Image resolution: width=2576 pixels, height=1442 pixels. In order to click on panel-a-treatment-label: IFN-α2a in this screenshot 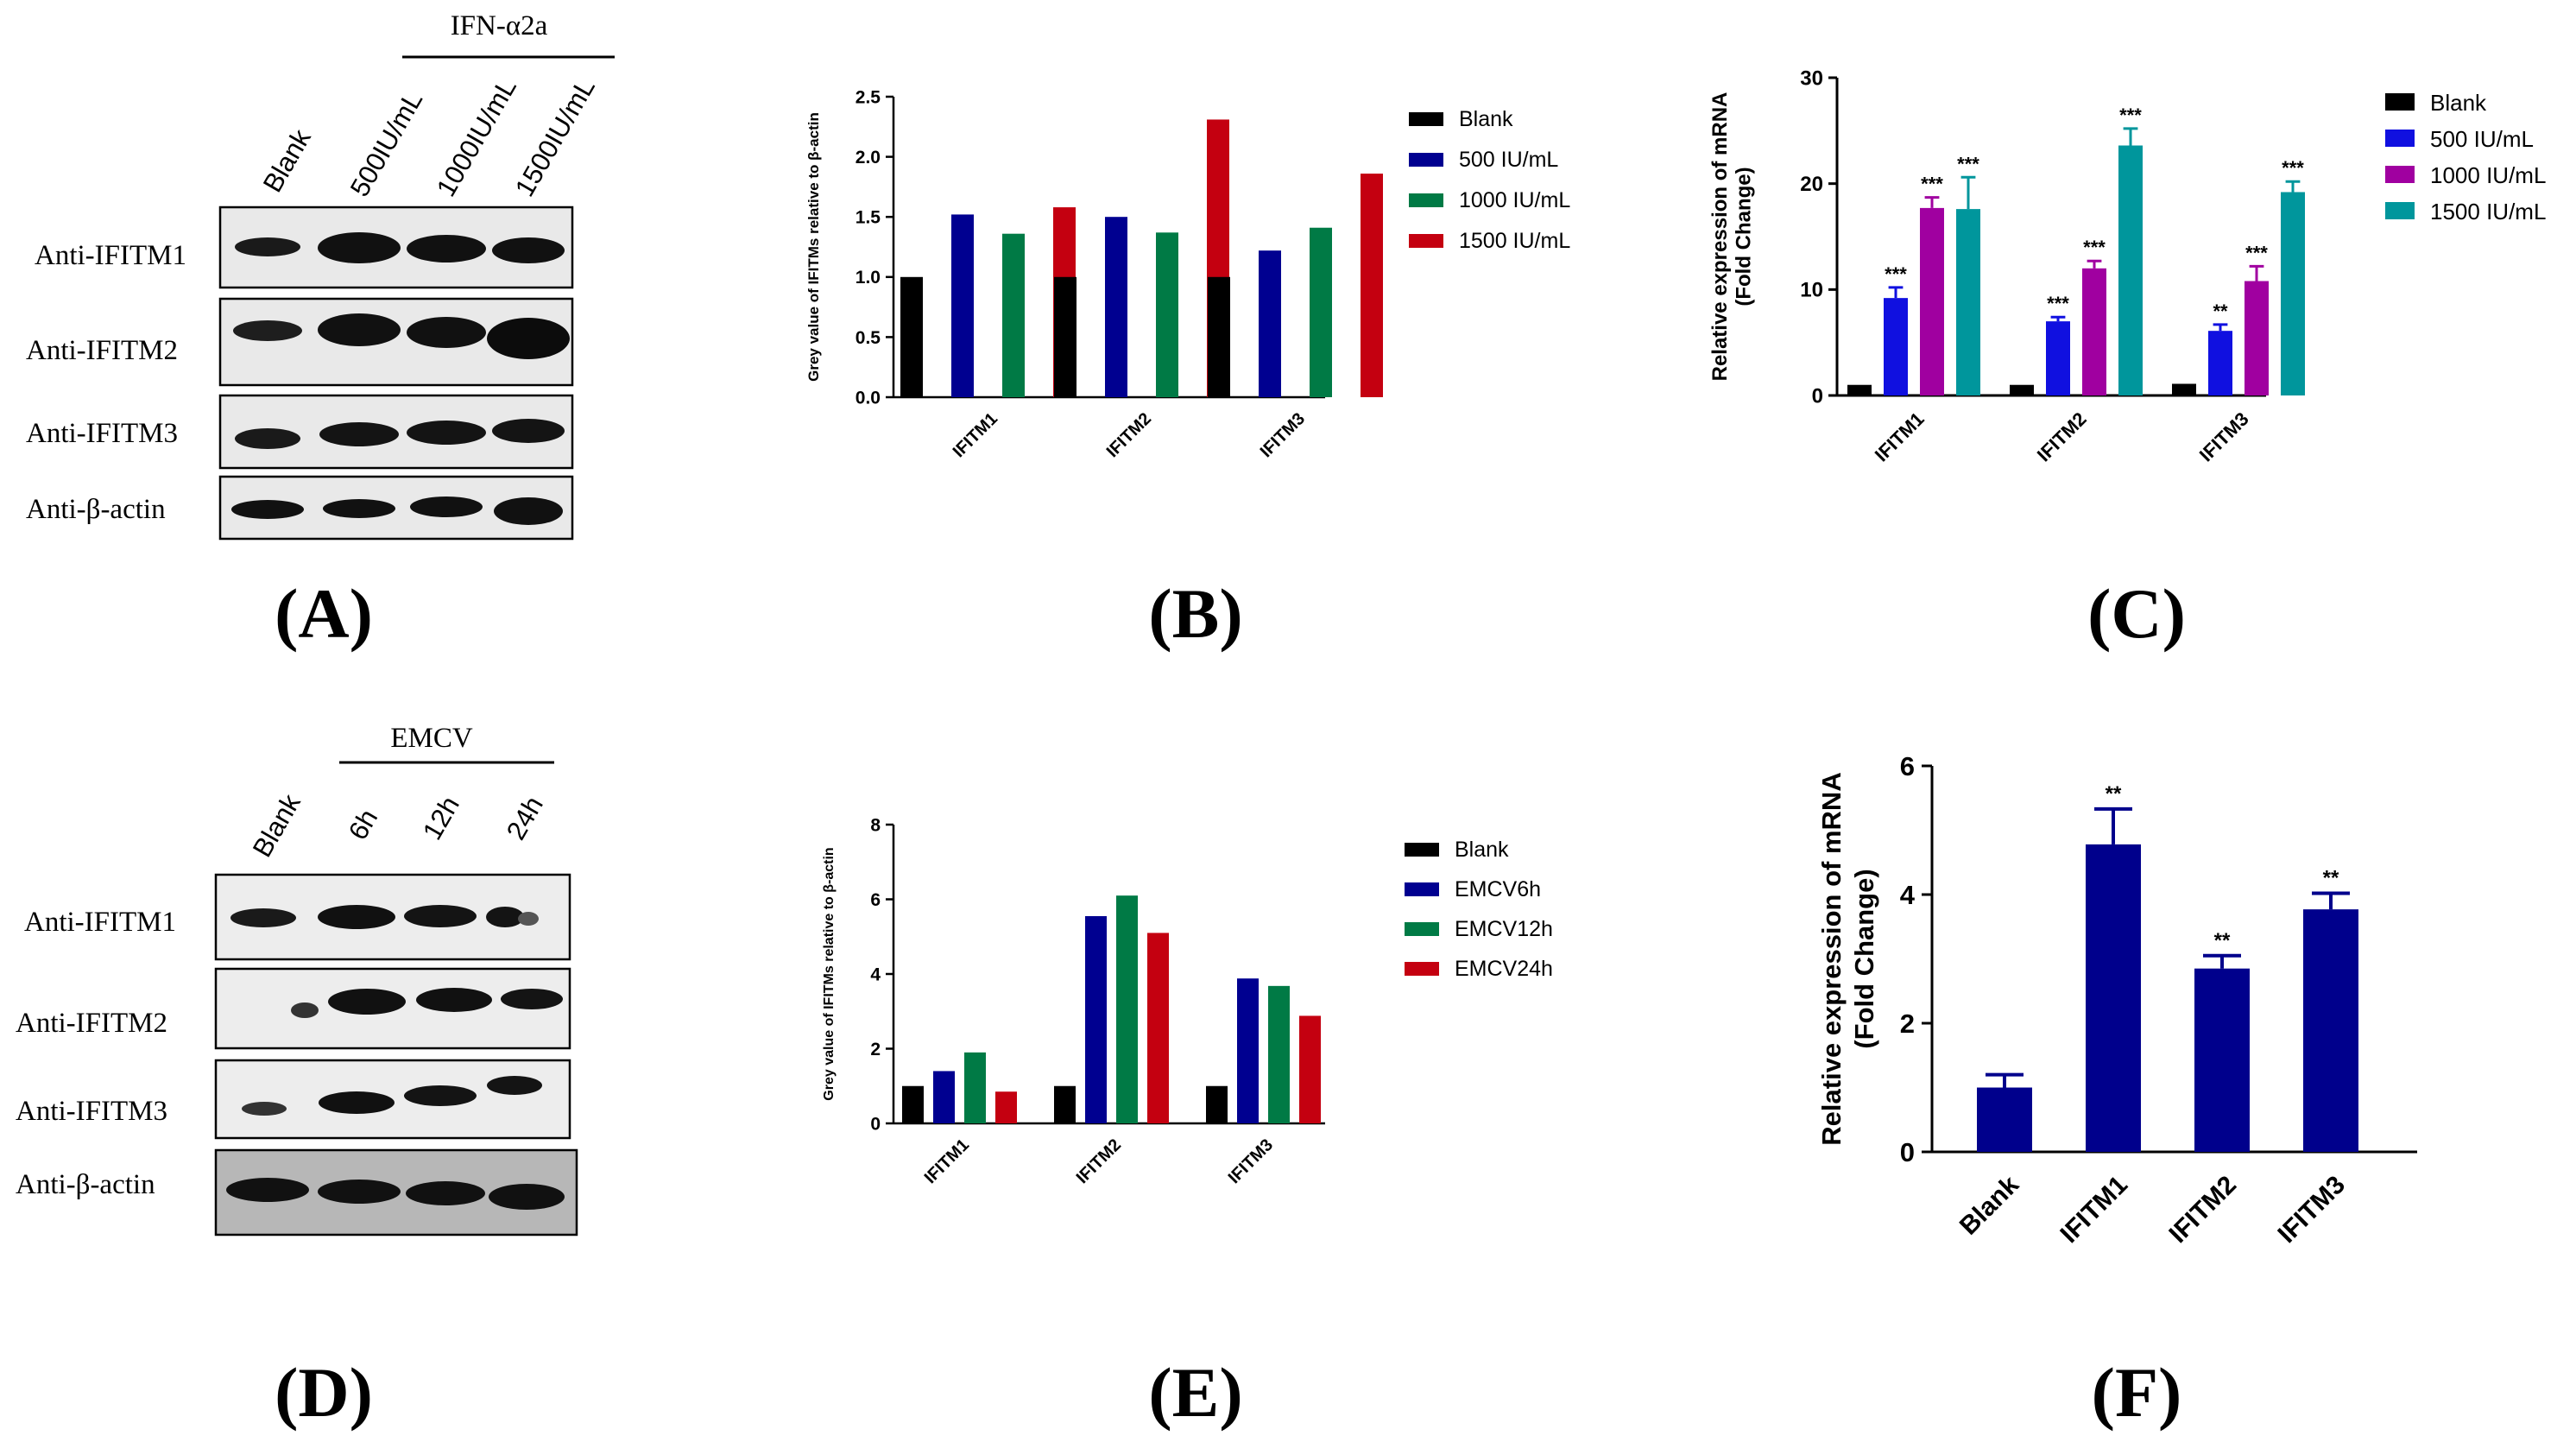, I will do `click(499, 25)`.